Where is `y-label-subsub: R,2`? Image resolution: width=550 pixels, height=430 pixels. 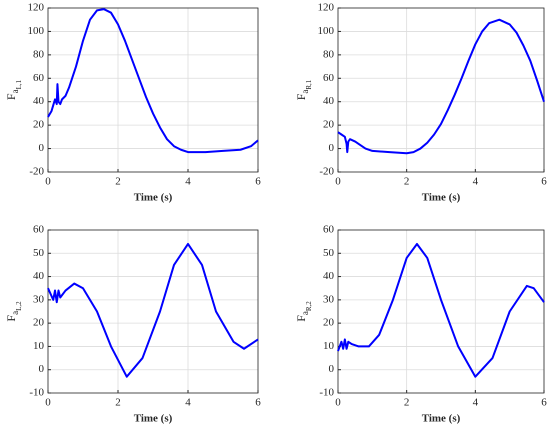
y-label-subsub: R,2 is located at coordinates (309, 306).